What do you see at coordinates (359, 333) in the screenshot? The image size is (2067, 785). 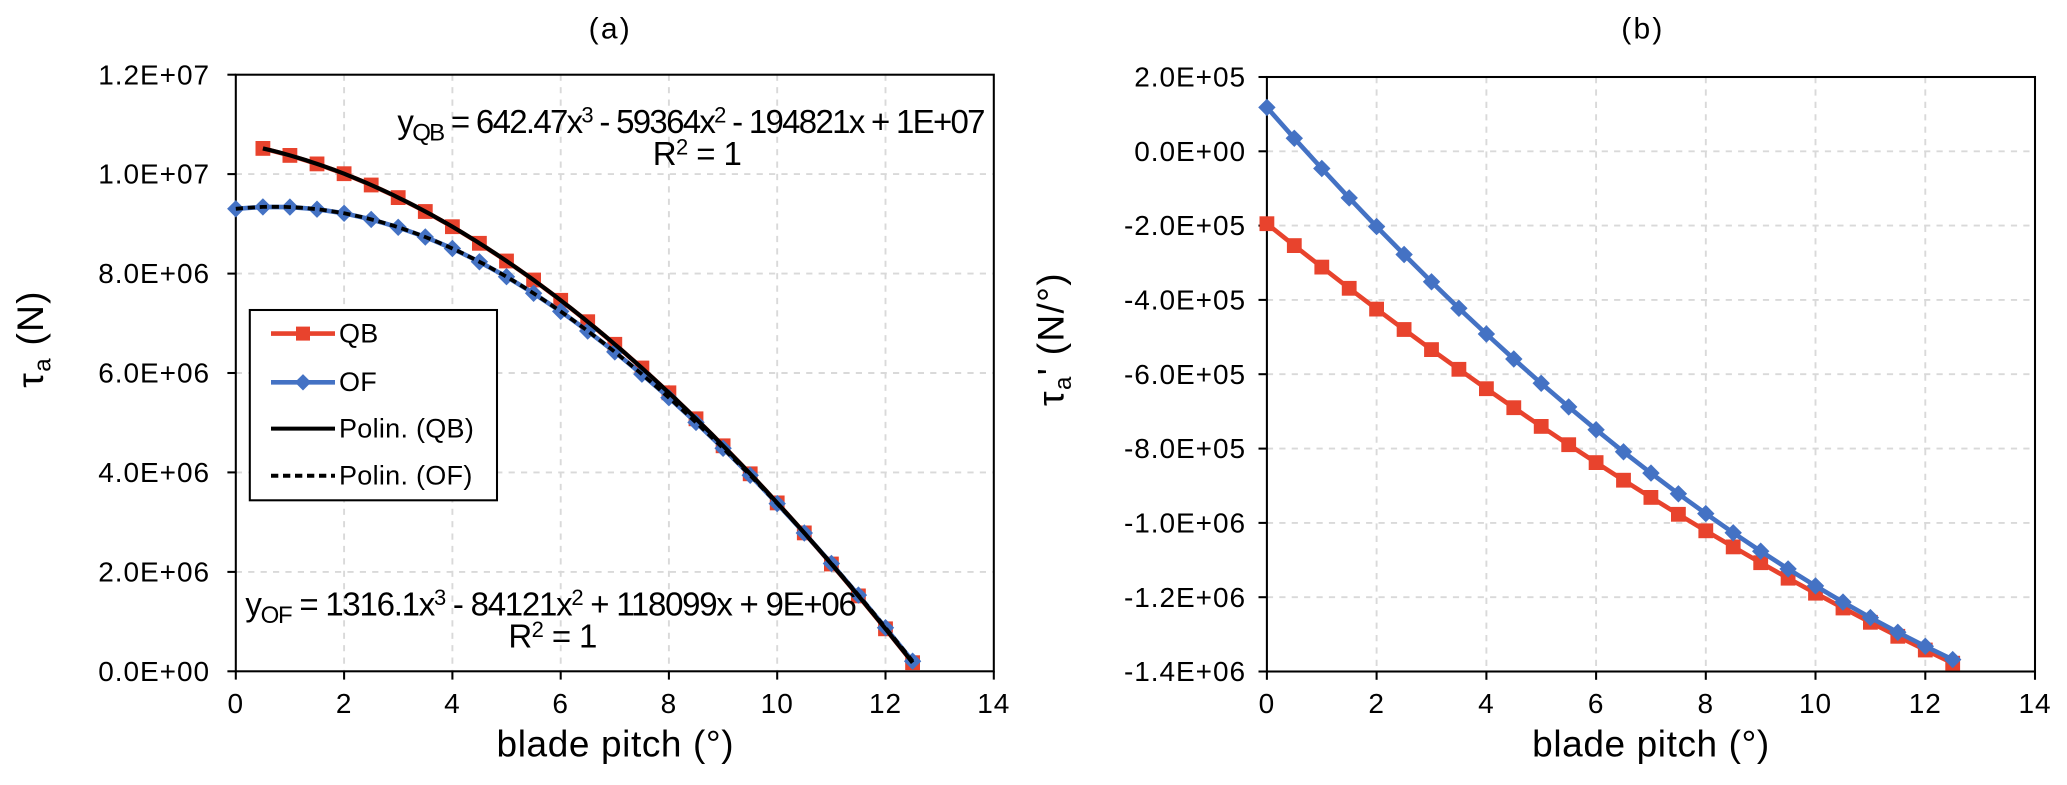 I see `svg-text: QB` at bounding box center [359, 333].